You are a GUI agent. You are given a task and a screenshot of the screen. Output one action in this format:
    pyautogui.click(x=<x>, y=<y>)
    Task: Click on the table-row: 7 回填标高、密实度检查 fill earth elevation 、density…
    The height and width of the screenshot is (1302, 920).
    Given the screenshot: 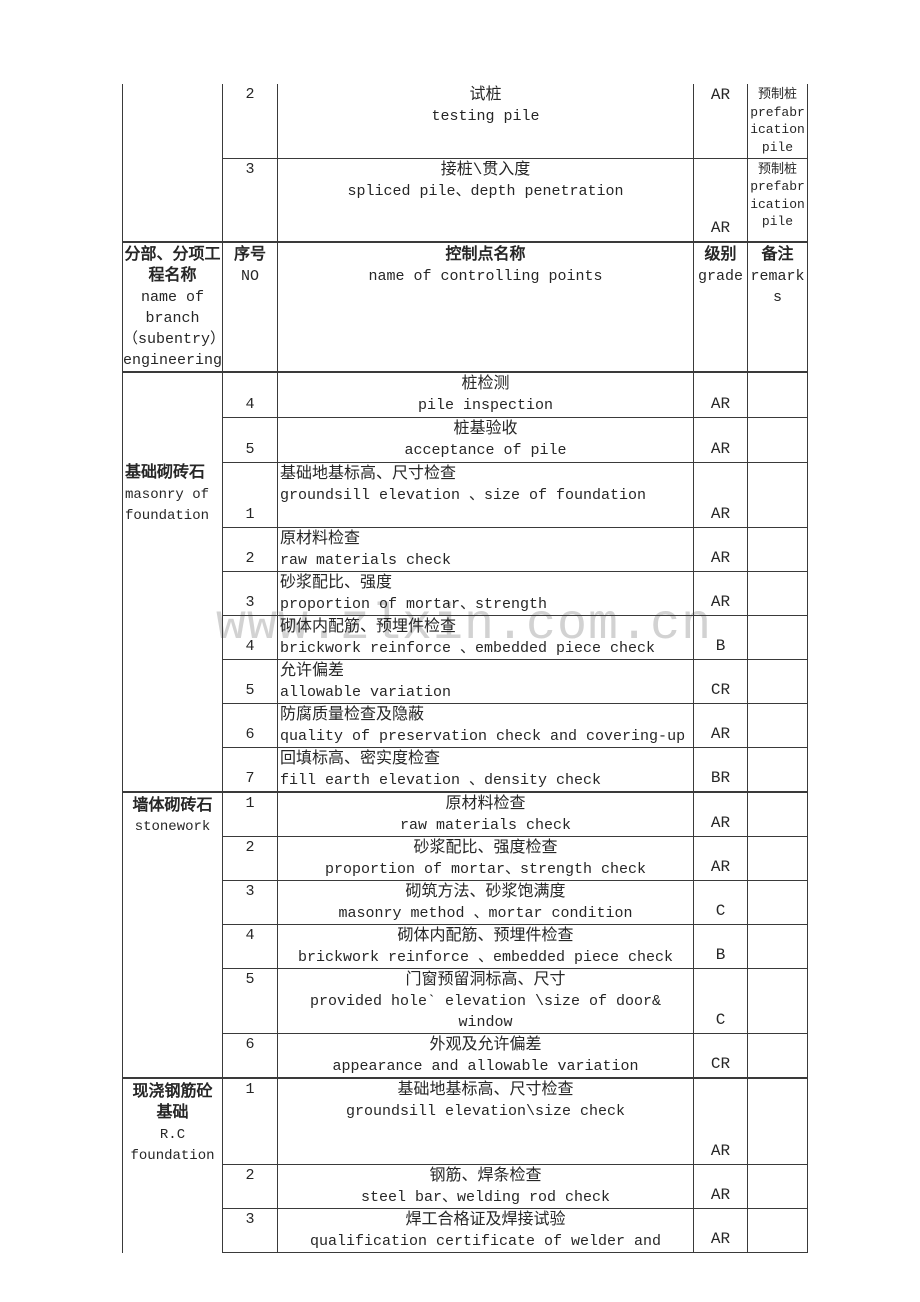 What is the action you would take?
    pyautogui.click(x=465, y=769)
    